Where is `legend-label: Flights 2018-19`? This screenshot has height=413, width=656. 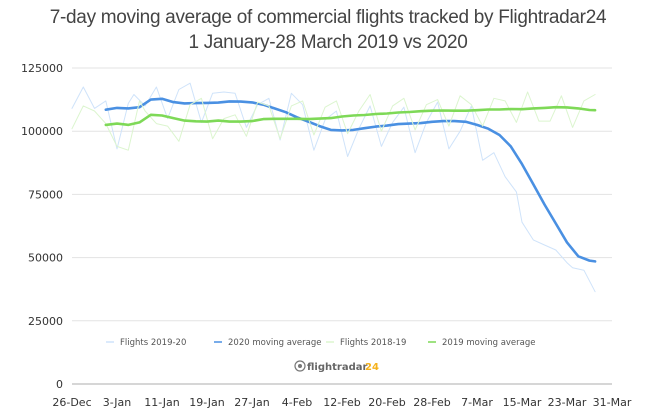
legend-label: Flights 2018-19 is located at coordinates (373, 343).